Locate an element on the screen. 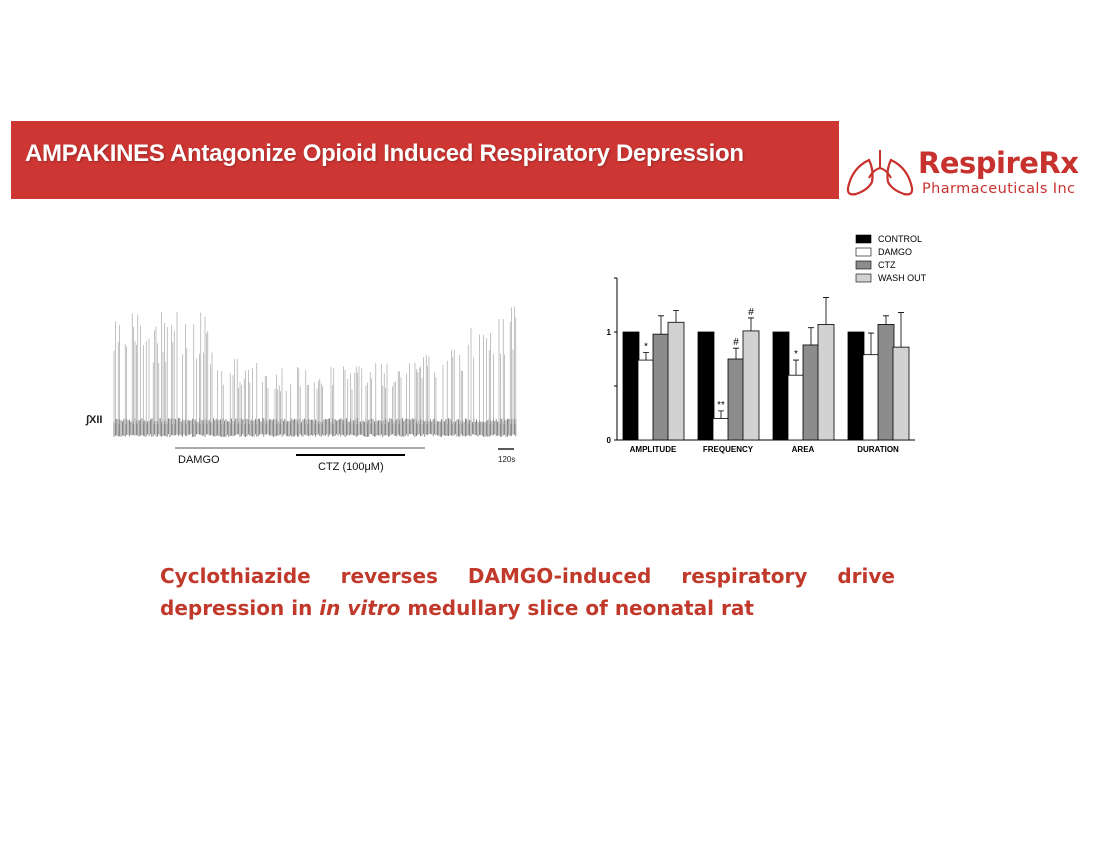  bar-control-amplitude is located at coordinates (631, 386).